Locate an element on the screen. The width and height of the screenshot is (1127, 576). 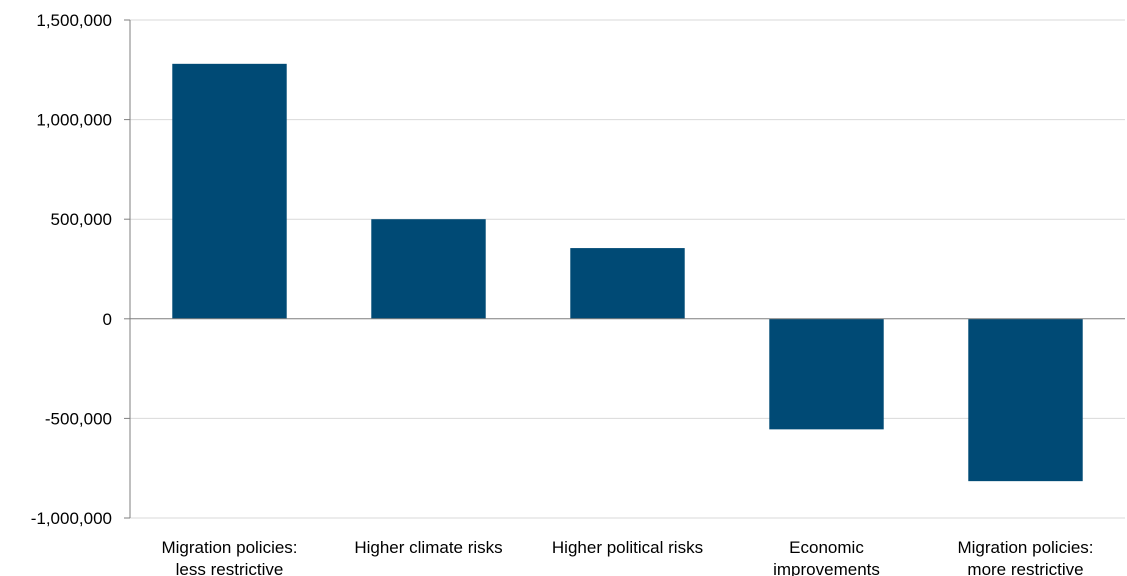
y-tick-label: -500,000 is located at coordinates (78, 418).